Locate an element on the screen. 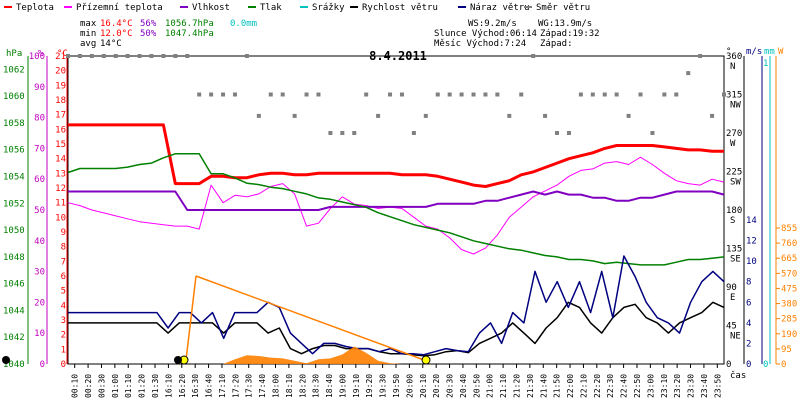  axis-degc-tick: 5 is located at coordinates (63, 292).